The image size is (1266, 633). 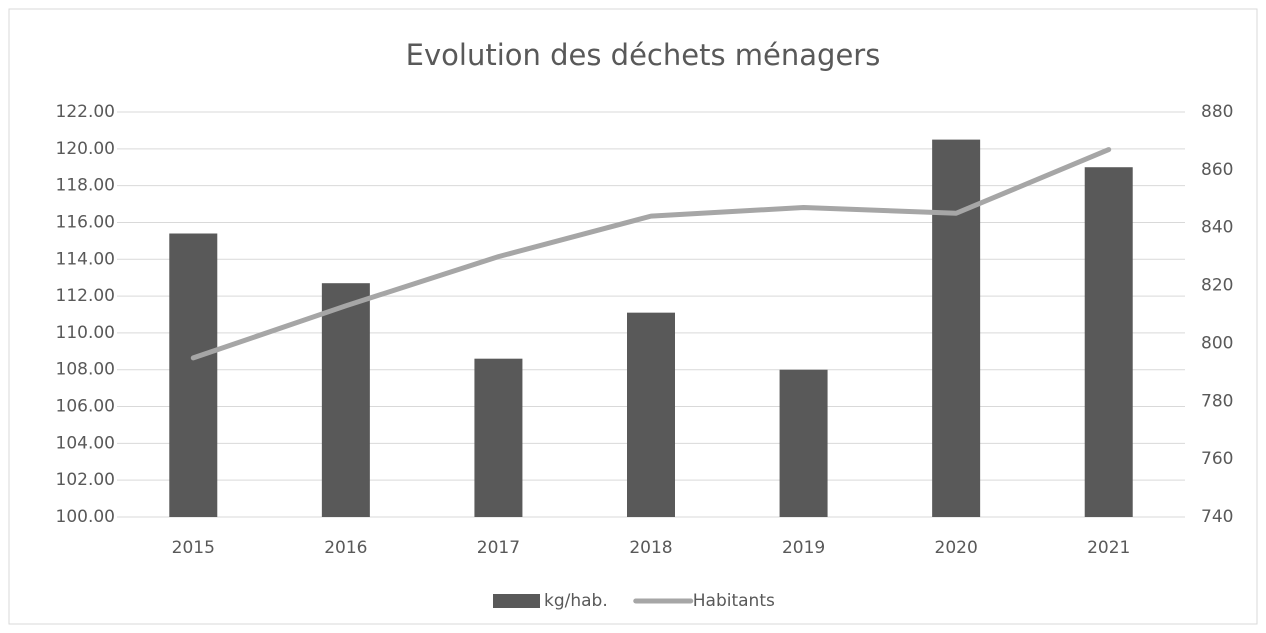 What do you see at coordinates (1108, 548) in the screenshot?
I see `x-tick-label: 2021` at bounding box center [1108, 548].